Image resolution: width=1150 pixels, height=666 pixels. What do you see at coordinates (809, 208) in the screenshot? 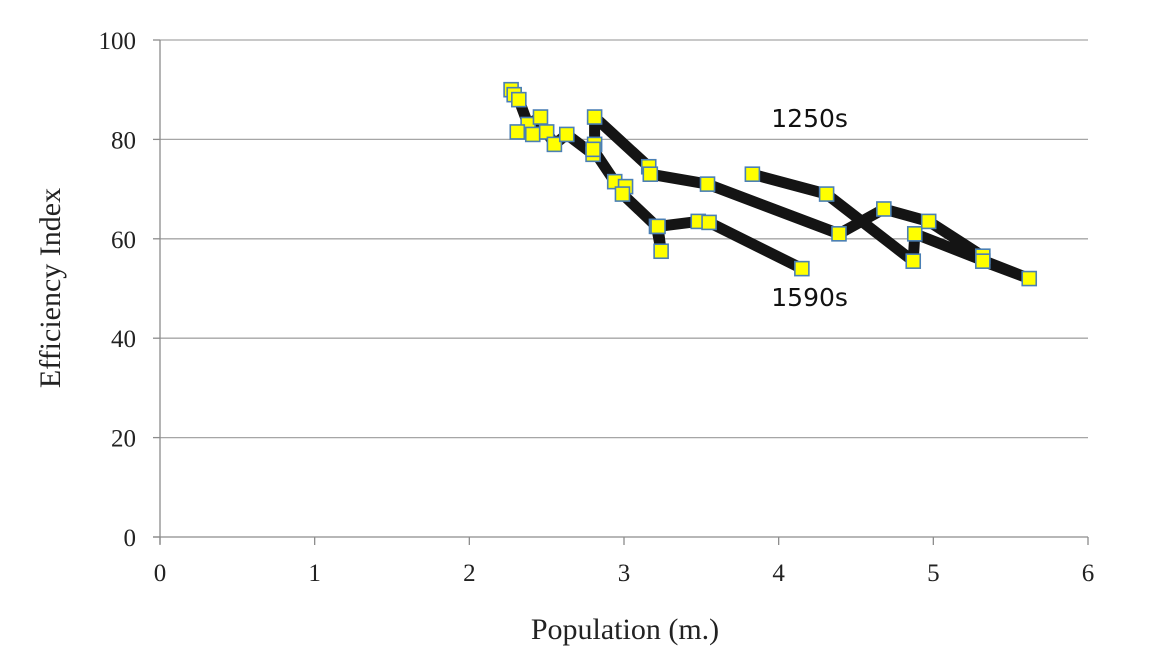
I see `annotations: 1250s 1590s` at bounding box center [809, 208].